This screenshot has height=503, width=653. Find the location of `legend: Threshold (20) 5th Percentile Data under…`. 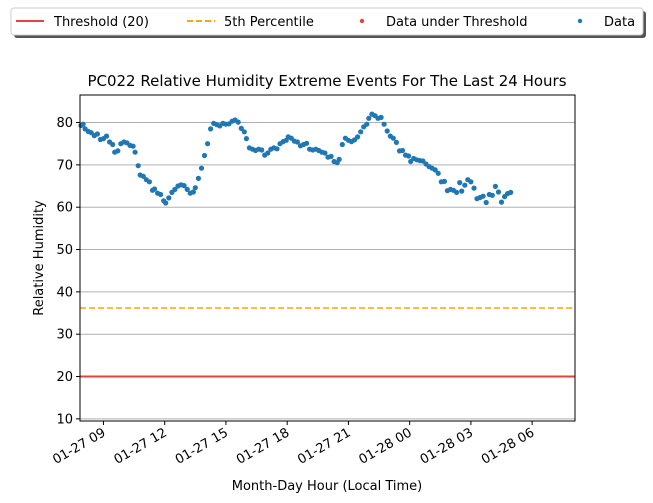

legend: Threshold (20) 5th Percentile Data under… is located at coordinates (328, 22).